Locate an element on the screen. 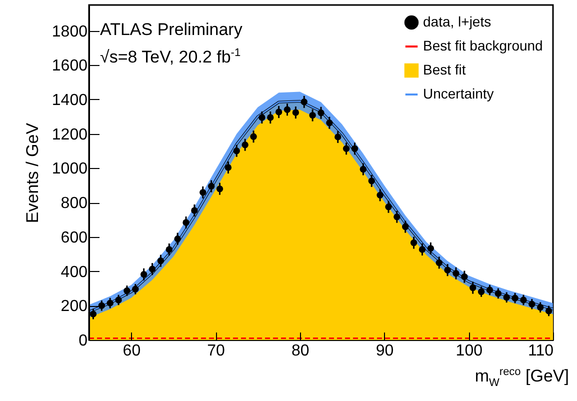 The image size is (577, 401). x-tick-label: 80 is located at coordinates (301, 351).